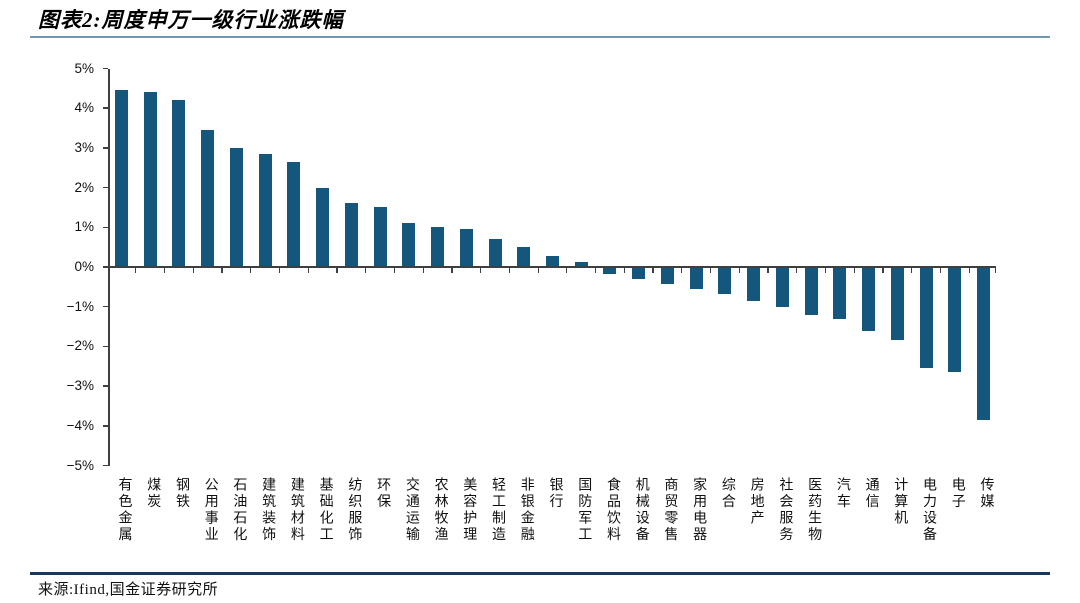 Image resolution: width=1080 pixels, height=603 pixels. What do you see at coordinates (756, 502) in the screenshot?
I see `category-label: 房地产` at bounding box center [756, 502].